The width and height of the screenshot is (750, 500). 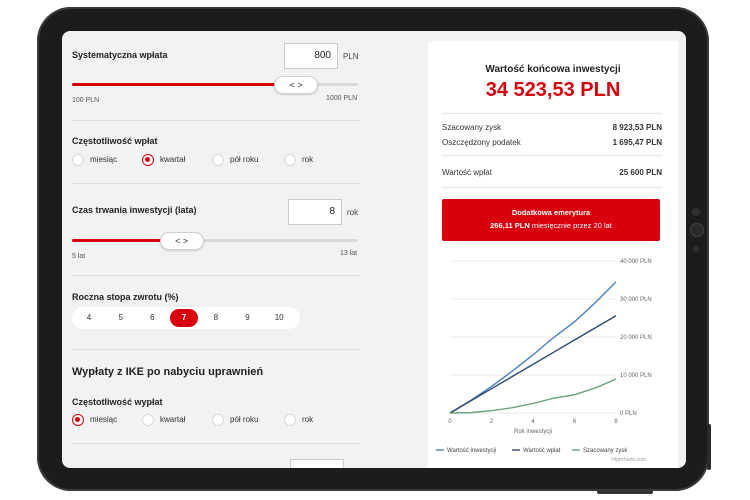 What do you see at coordinates (625, 492) in the screenshot?
I see `bottom-button` at bounding box center [625, 492].